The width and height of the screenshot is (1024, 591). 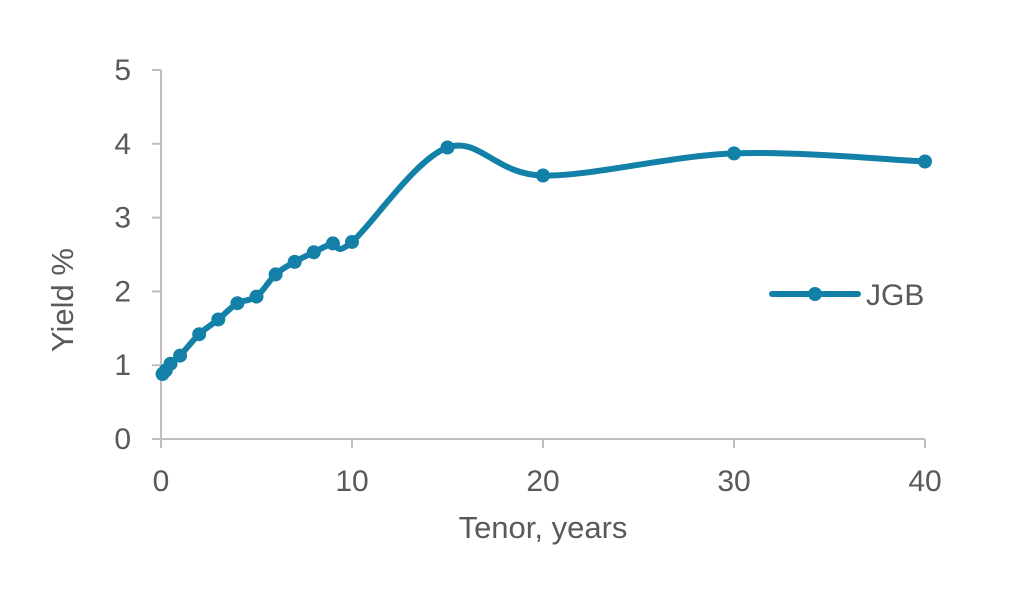 I want to click on x-axis-title: Tenor, years, so click(x=543, y=527).